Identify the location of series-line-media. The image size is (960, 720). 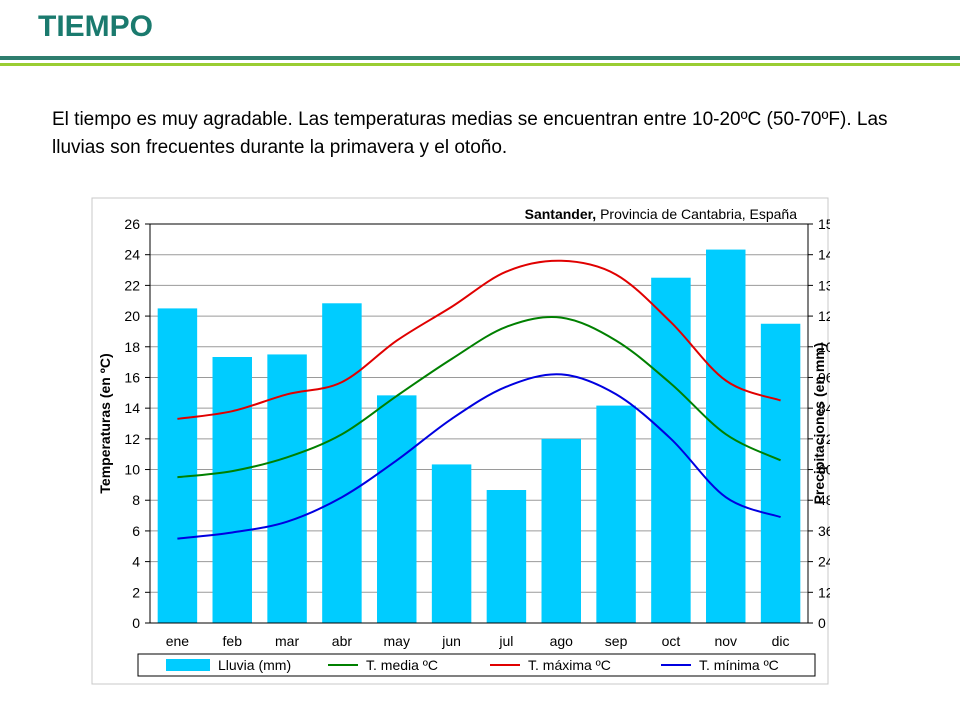
(479, 397).